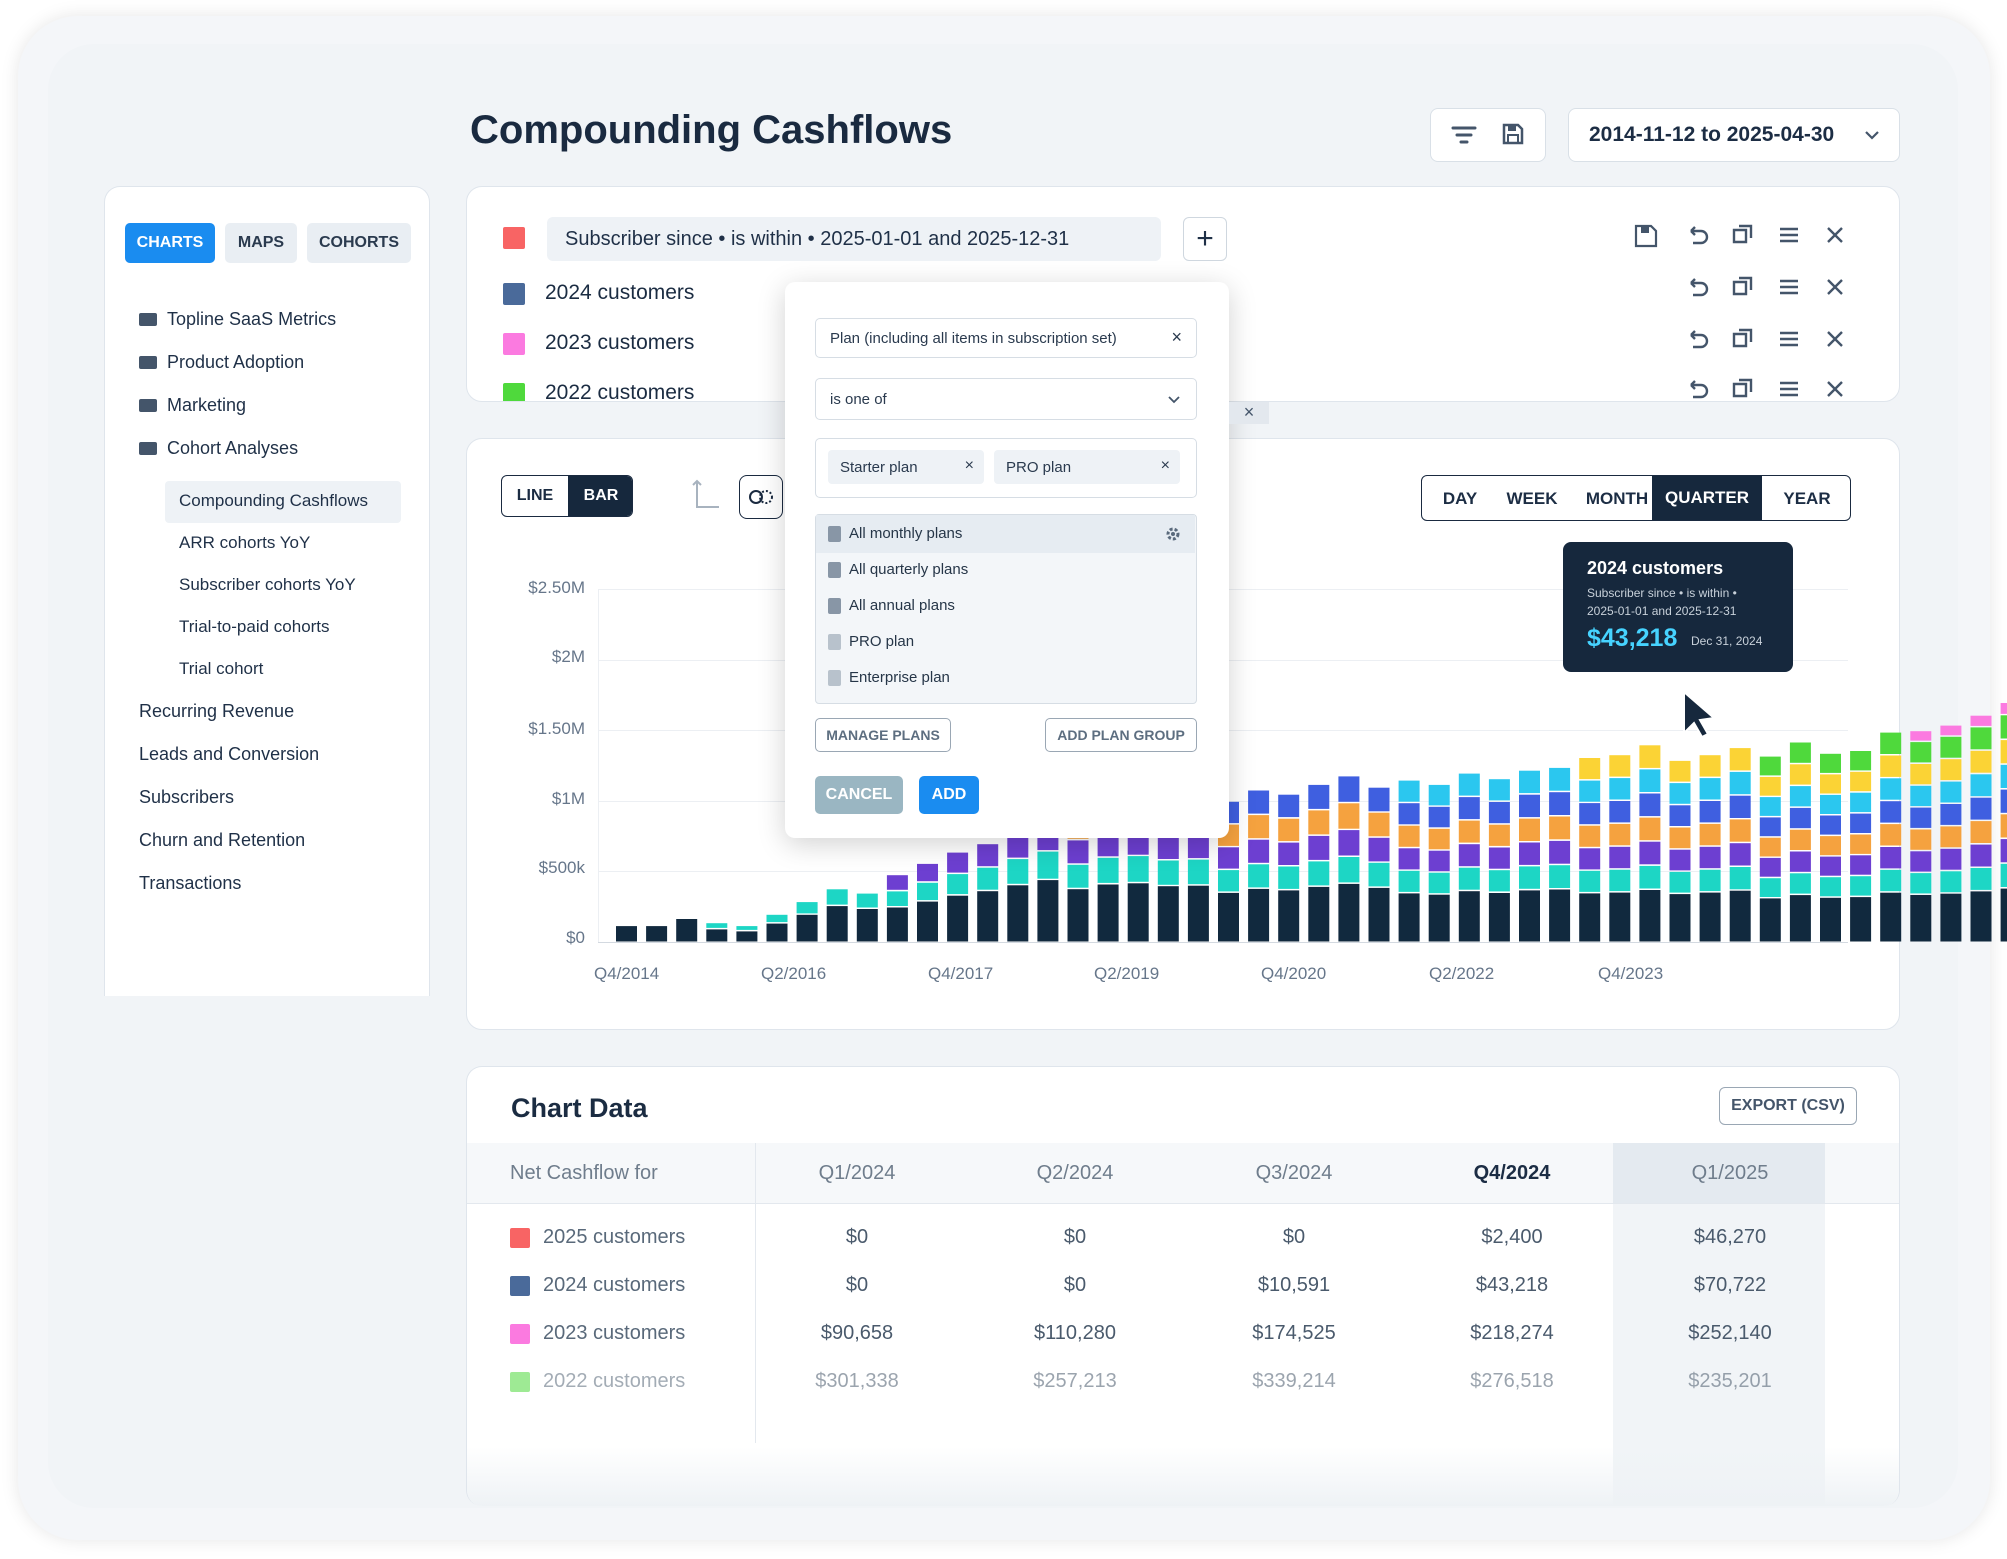 The width and height of the screenshot is (2007, 1559). I want to click on save-icon, so click(1513, 134).